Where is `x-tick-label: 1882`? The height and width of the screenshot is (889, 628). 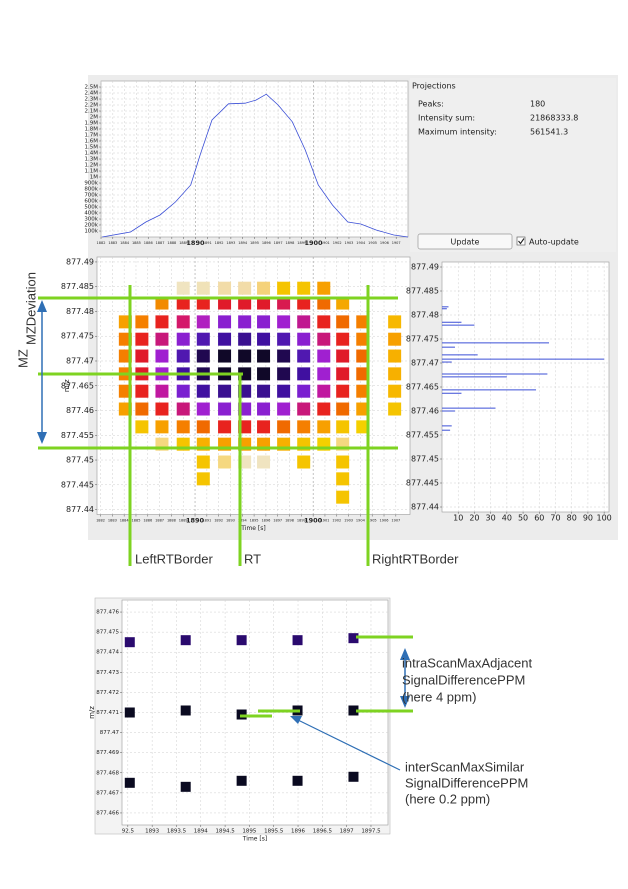 x-tick-label: 1882 is located at coordinates (100, 521).